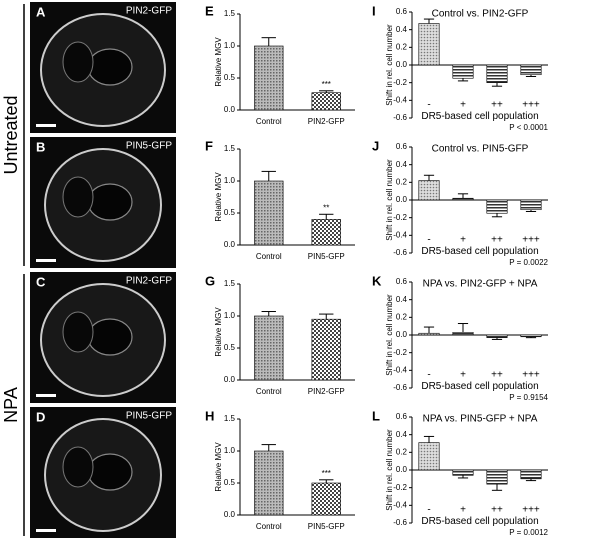 The width and height of the screenshot is (600, 540). I want to click on x-tick-label: PIN5-GFP, so click(326, 526).